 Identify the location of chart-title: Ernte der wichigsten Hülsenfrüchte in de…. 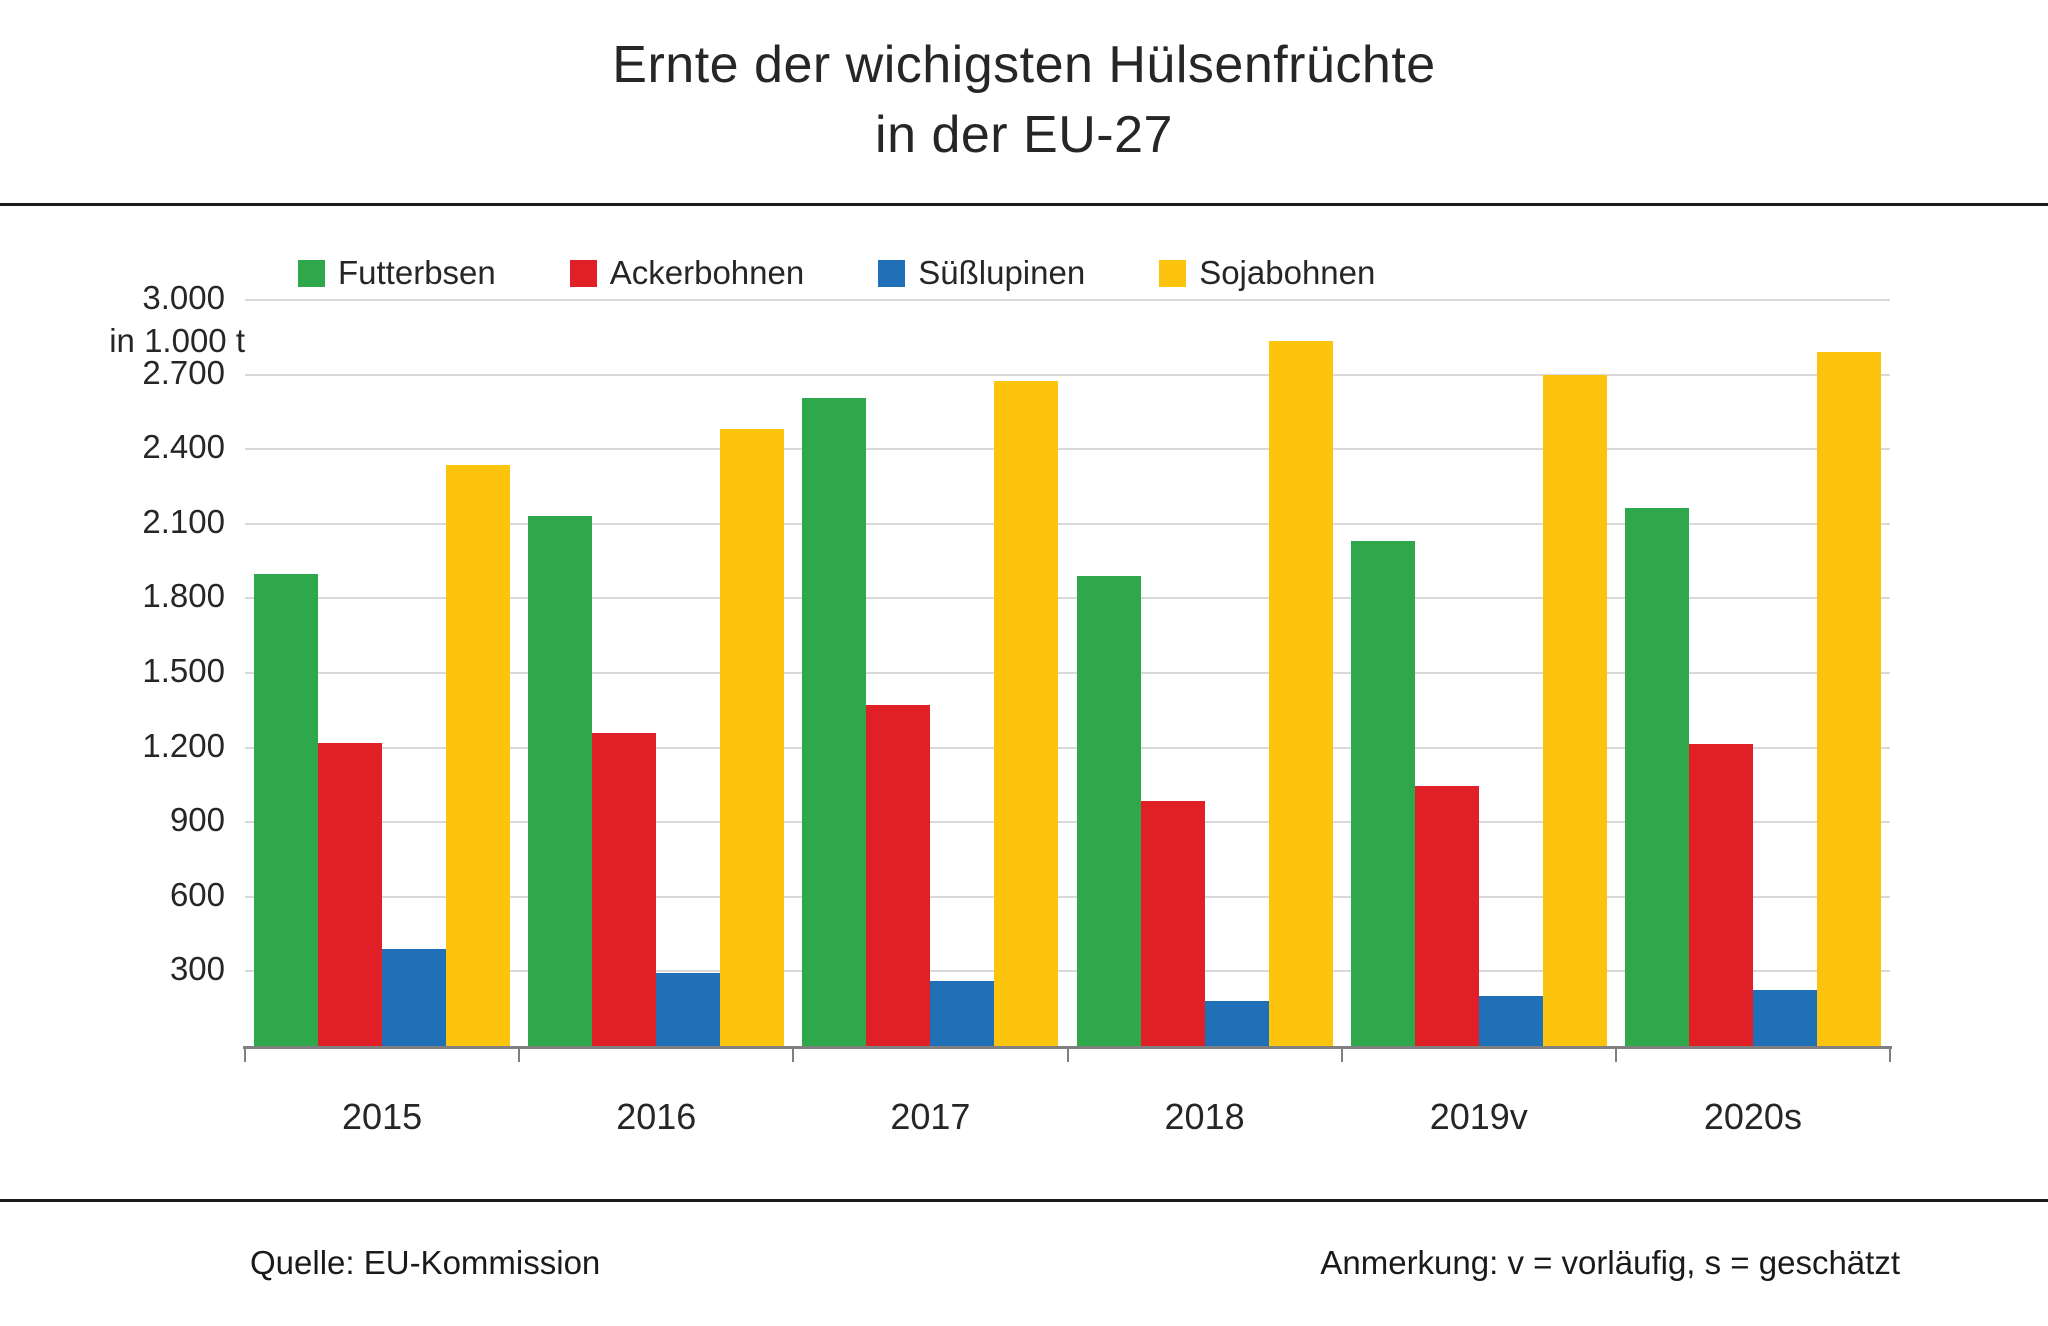
(1024, 100).